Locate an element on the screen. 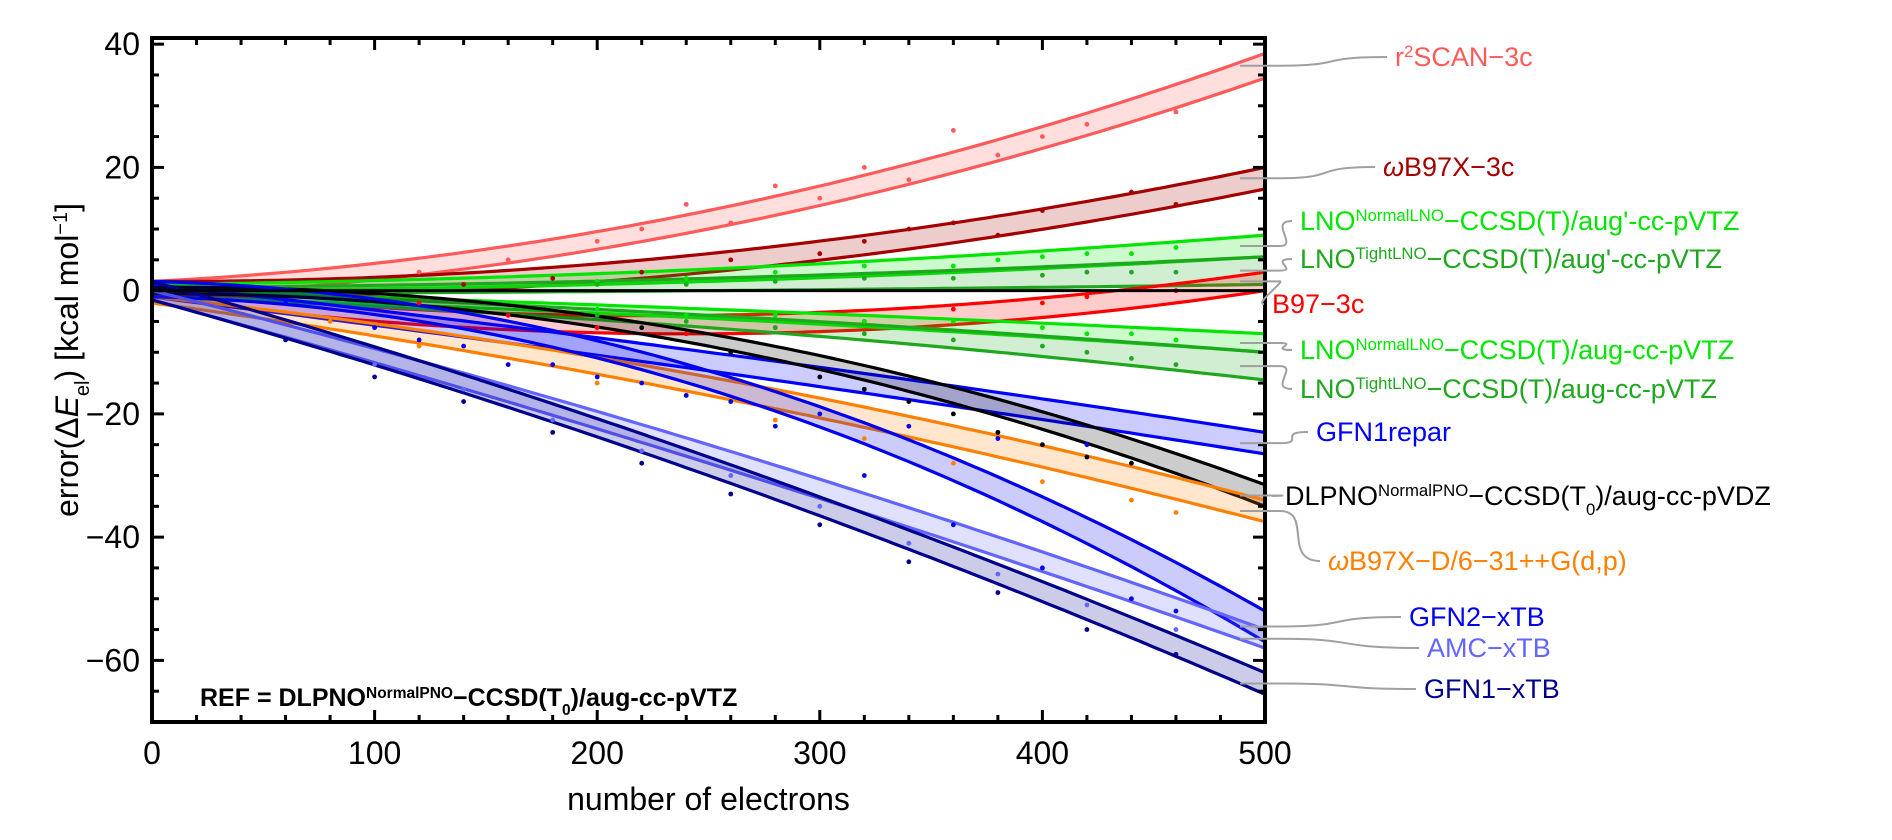 The image size is (1892, 840). label-part: LNO is located at coordinates (1328, 221).